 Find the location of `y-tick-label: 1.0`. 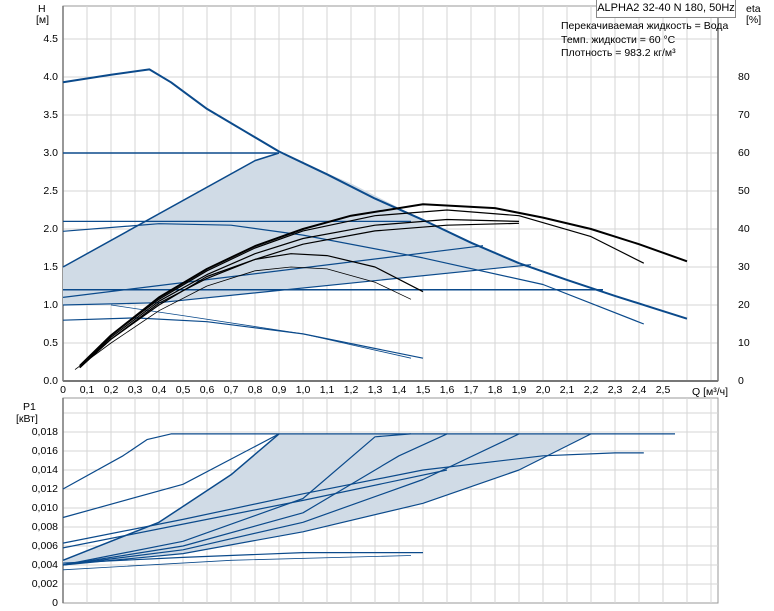

y-tick-label: 1.0 is located at coordinates (50, 305).